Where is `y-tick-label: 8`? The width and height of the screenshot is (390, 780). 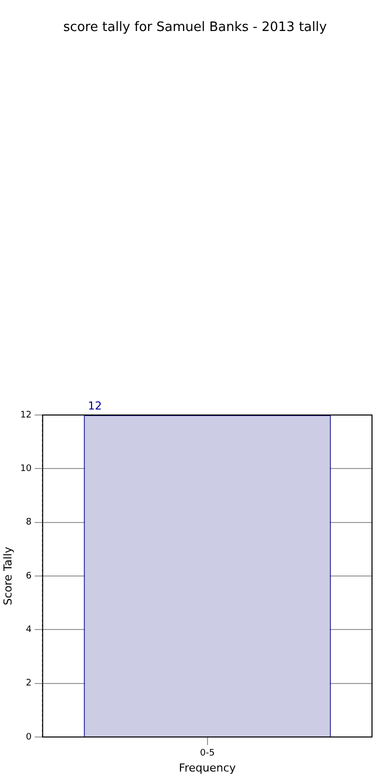 y-tick-label: 8 is located at coordinates (29, 523).